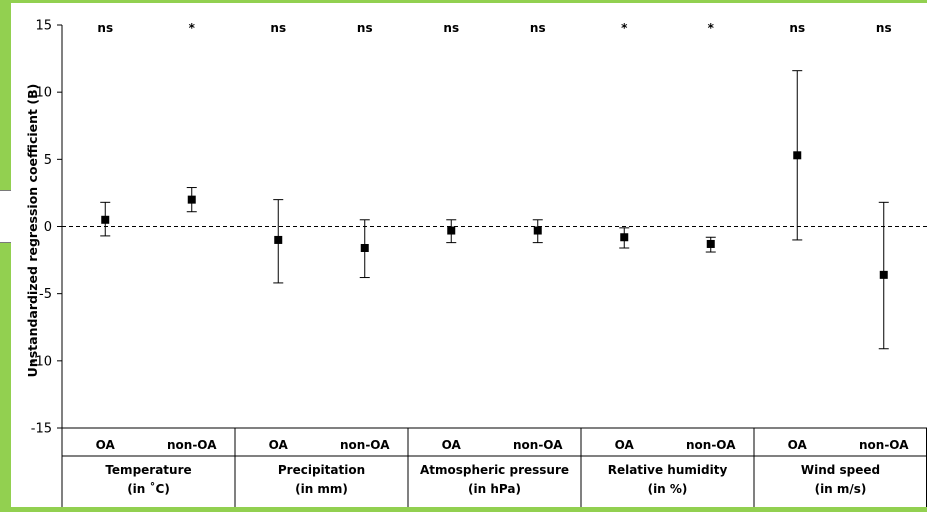 The height and width of the screenshot is (512, 927). What do you see at coordinates (321, 489) in the screenshot?
I see `group-unit-label: (in mm)` at bounding box center [321, 489].